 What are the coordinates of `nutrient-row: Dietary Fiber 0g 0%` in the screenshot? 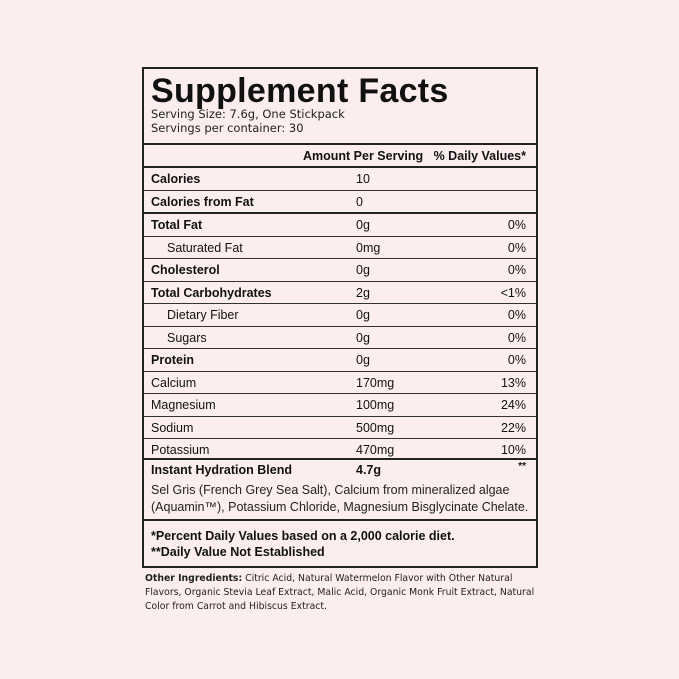 It's located at (340, 314).